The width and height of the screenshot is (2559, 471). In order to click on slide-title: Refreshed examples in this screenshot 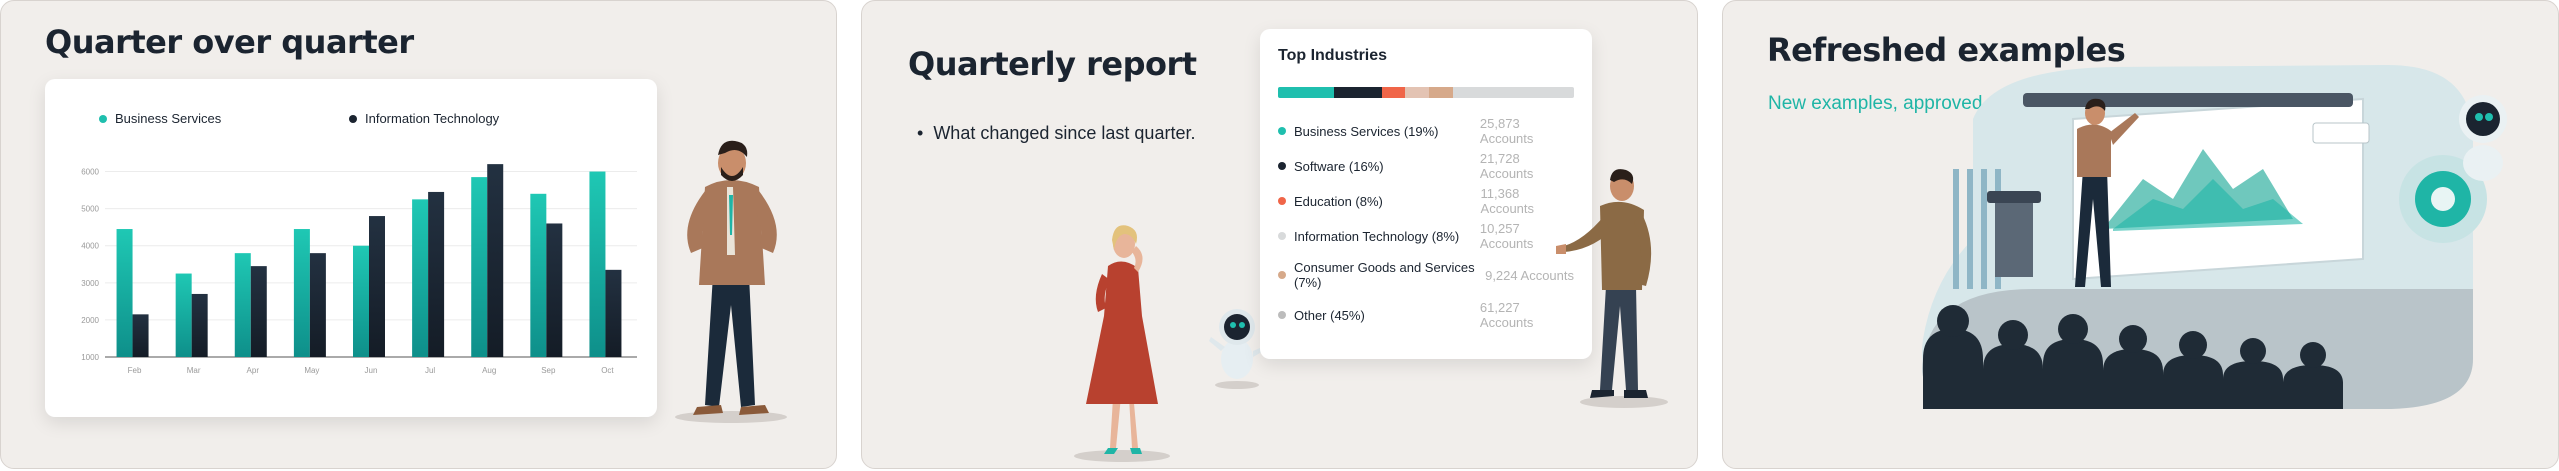, I will do `click(1946, 50)`.